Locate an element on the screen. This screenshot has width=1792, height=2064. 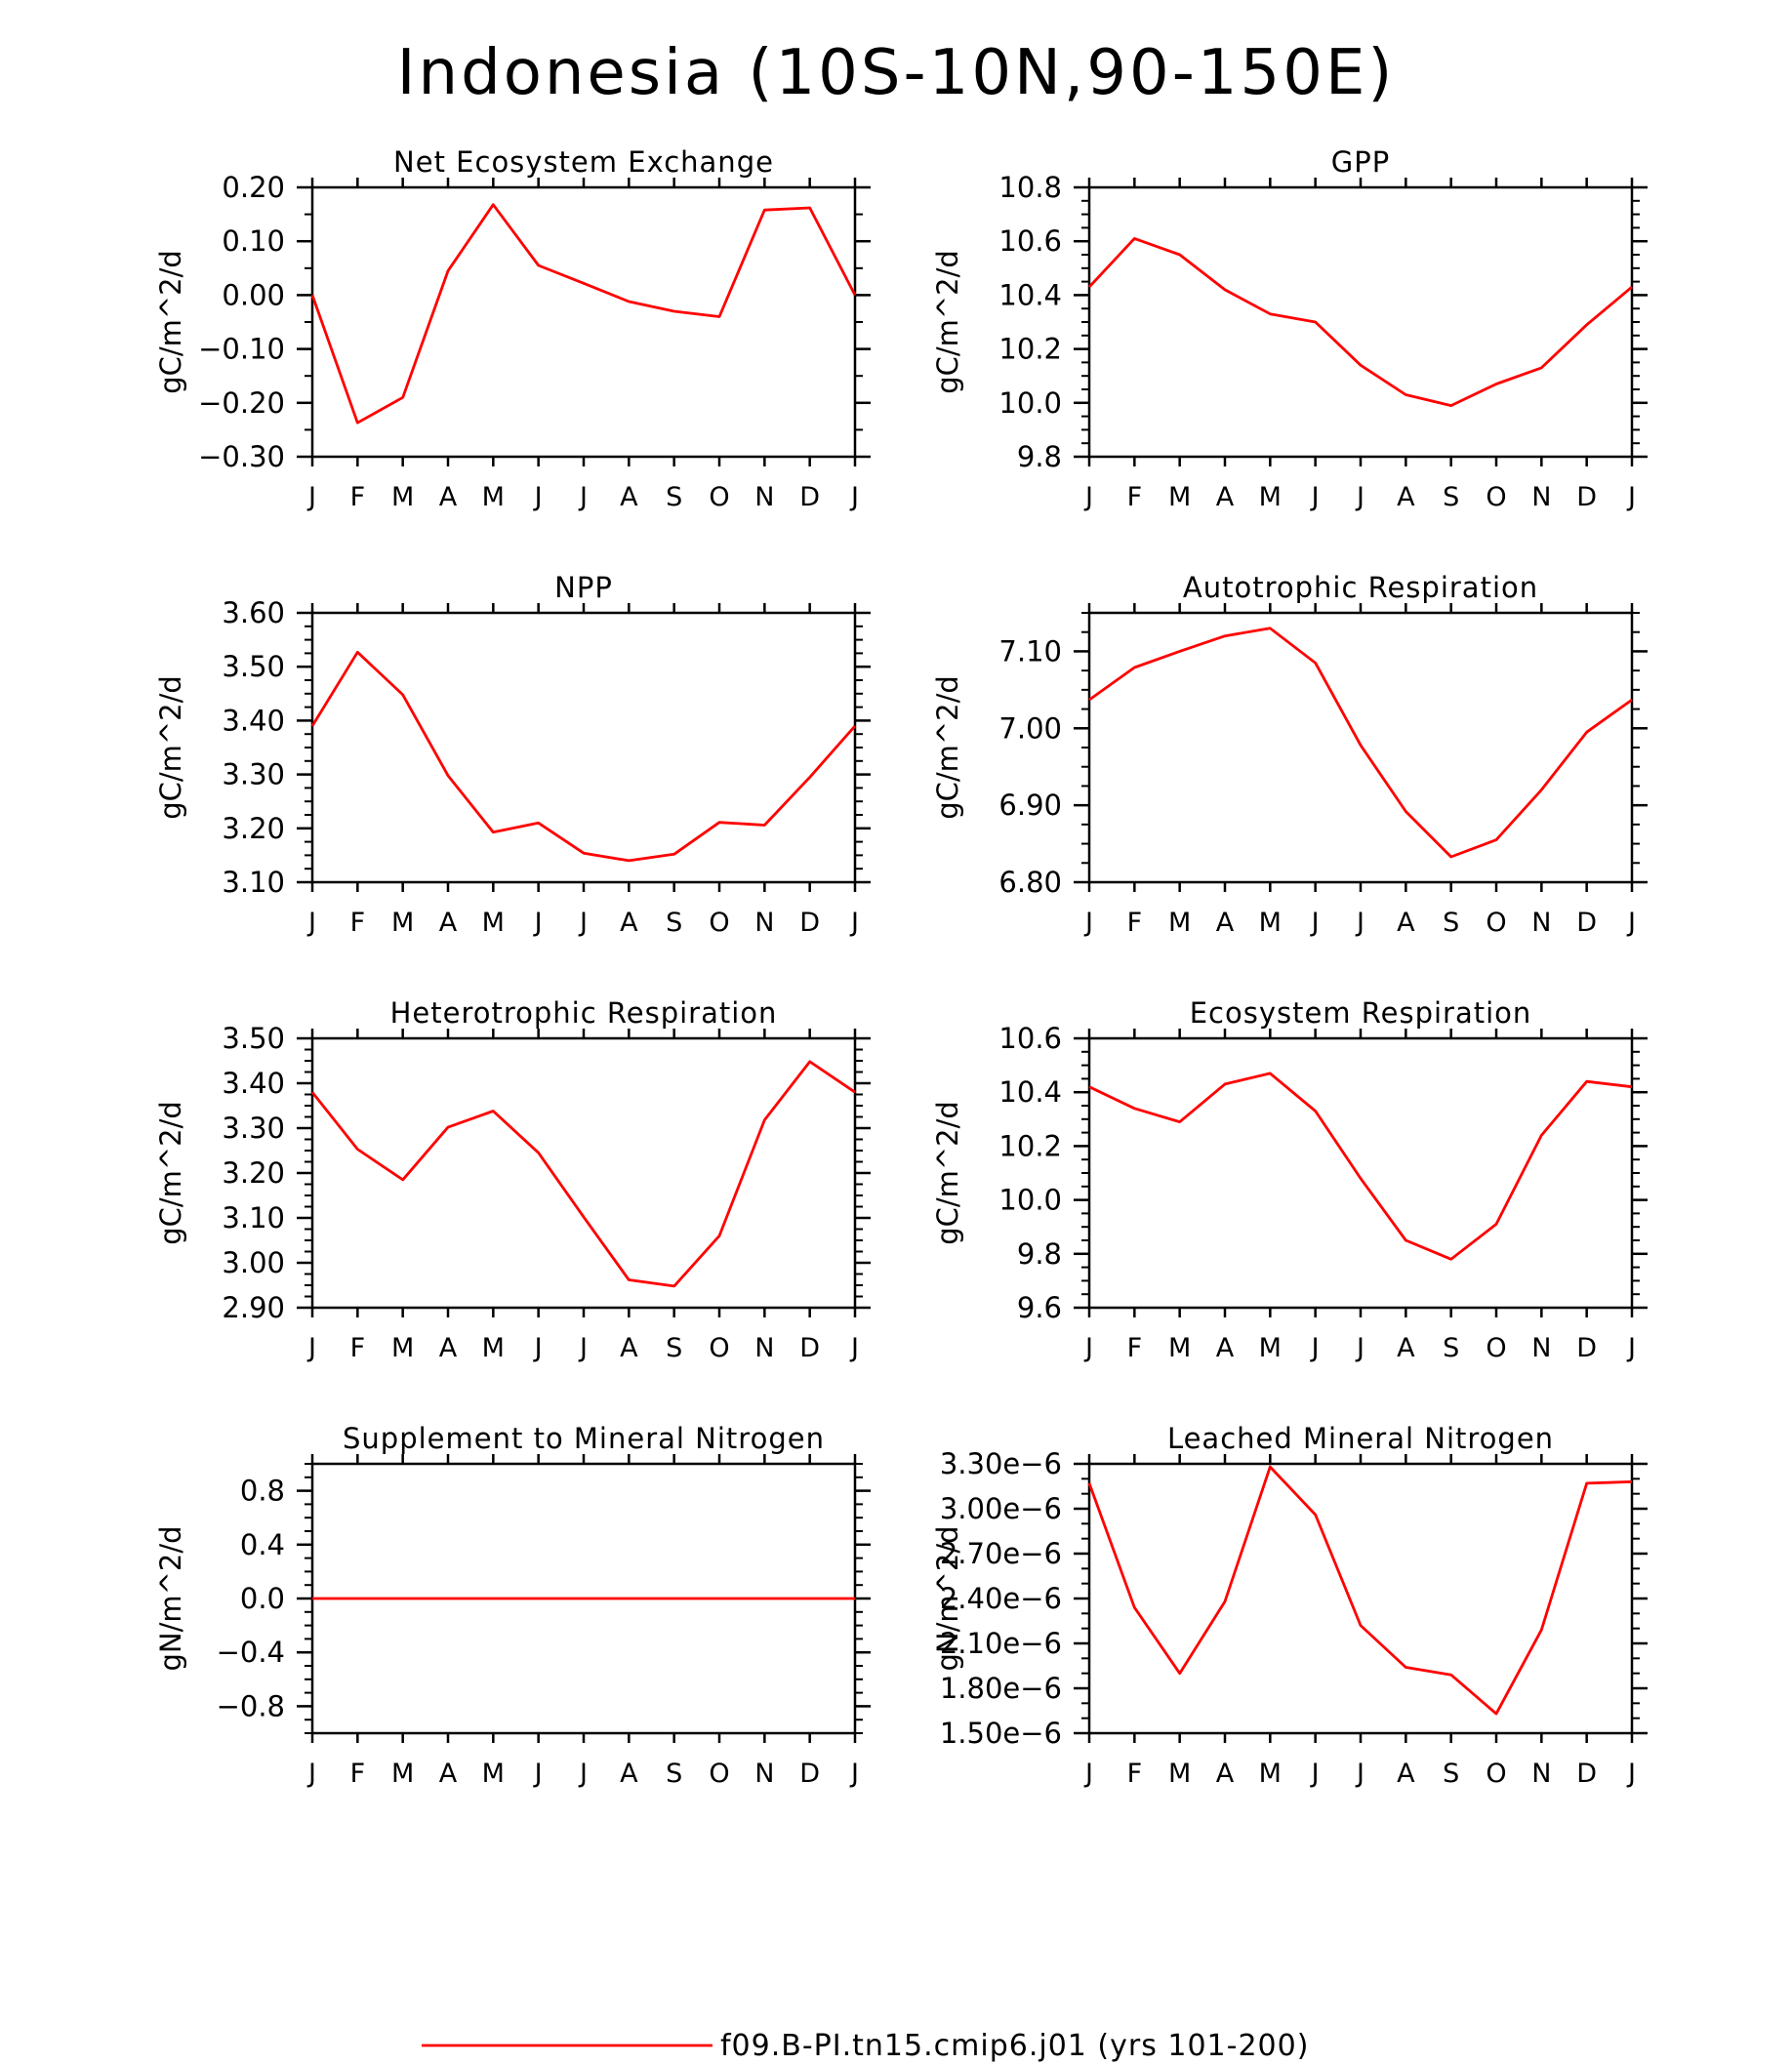
y-tick-label: 2.90 is located at coordinates (253, 1307).